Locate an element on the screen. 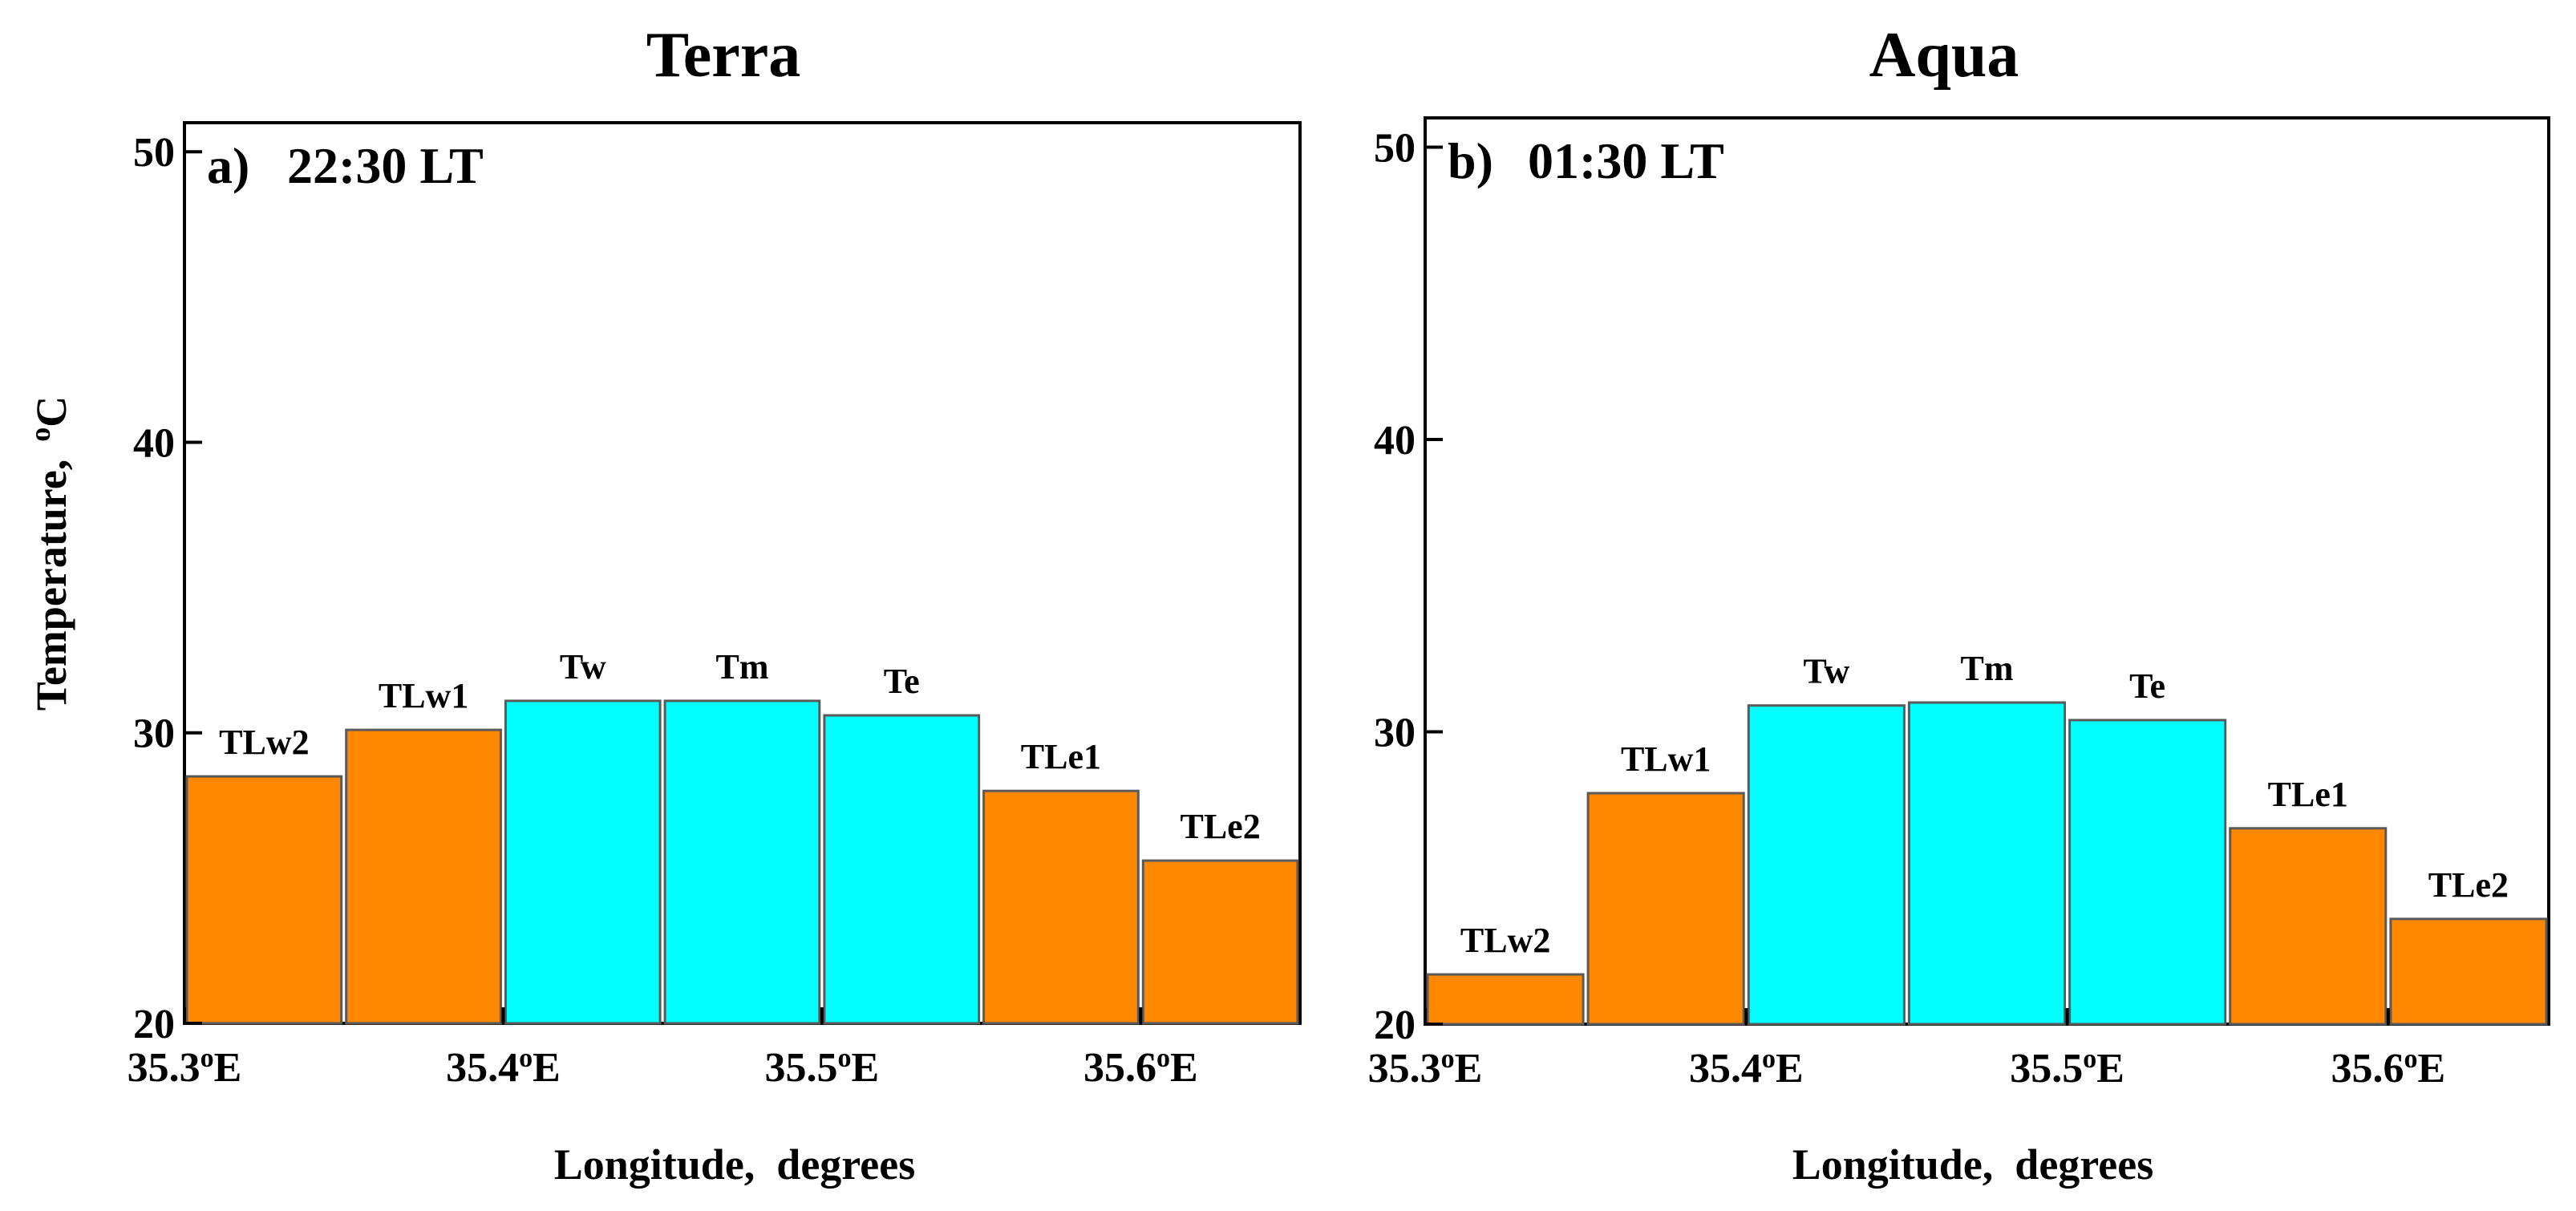  bars-aqua is located at coordinates (1987, 864).